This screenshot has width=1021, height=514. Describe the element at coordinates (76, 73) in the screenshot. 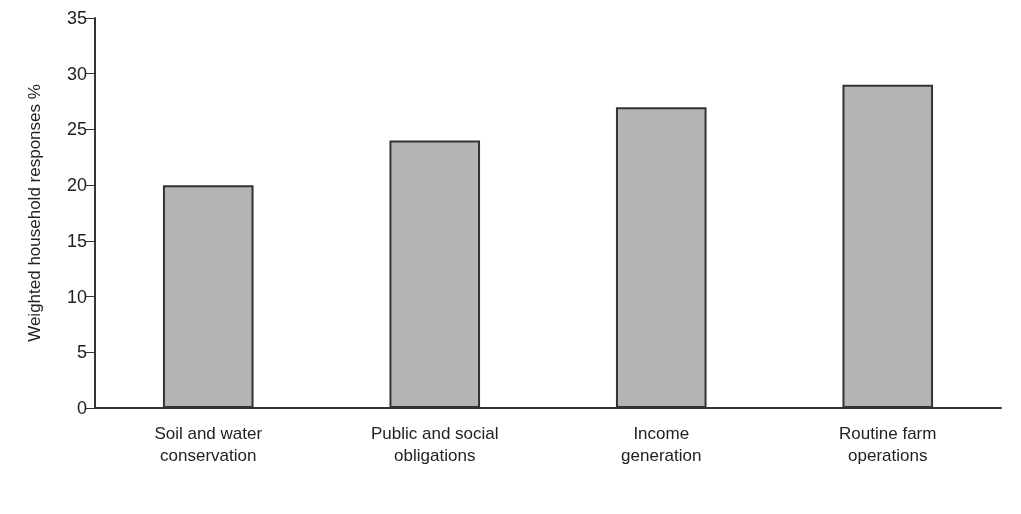

I see `y-tick-label: 30` at that location.